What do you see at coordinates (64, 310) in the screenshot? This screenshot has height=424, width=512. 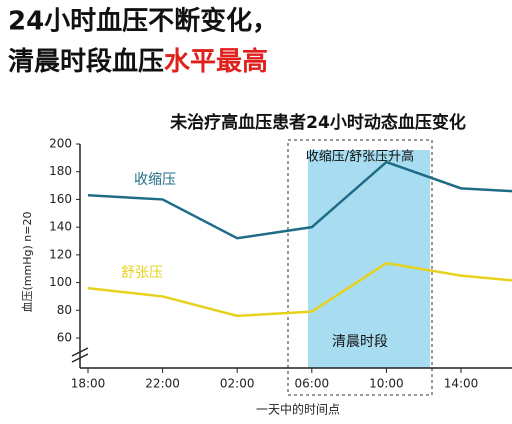 I see `y-tick-label: 80` at bounding box center [64, 310].